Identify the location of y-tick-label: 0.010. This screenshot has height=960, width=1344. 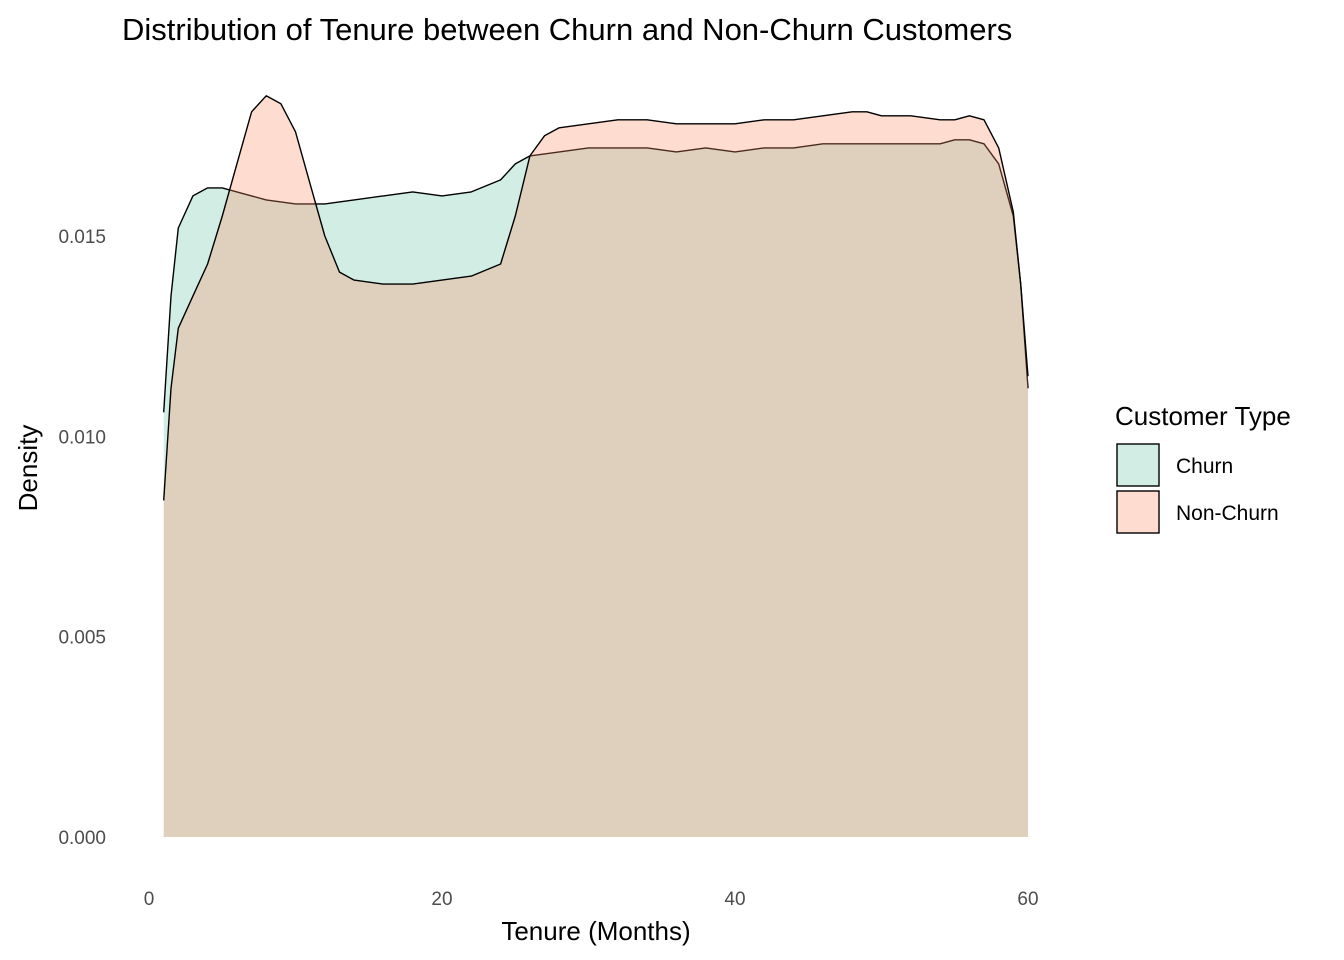
(82, 437).